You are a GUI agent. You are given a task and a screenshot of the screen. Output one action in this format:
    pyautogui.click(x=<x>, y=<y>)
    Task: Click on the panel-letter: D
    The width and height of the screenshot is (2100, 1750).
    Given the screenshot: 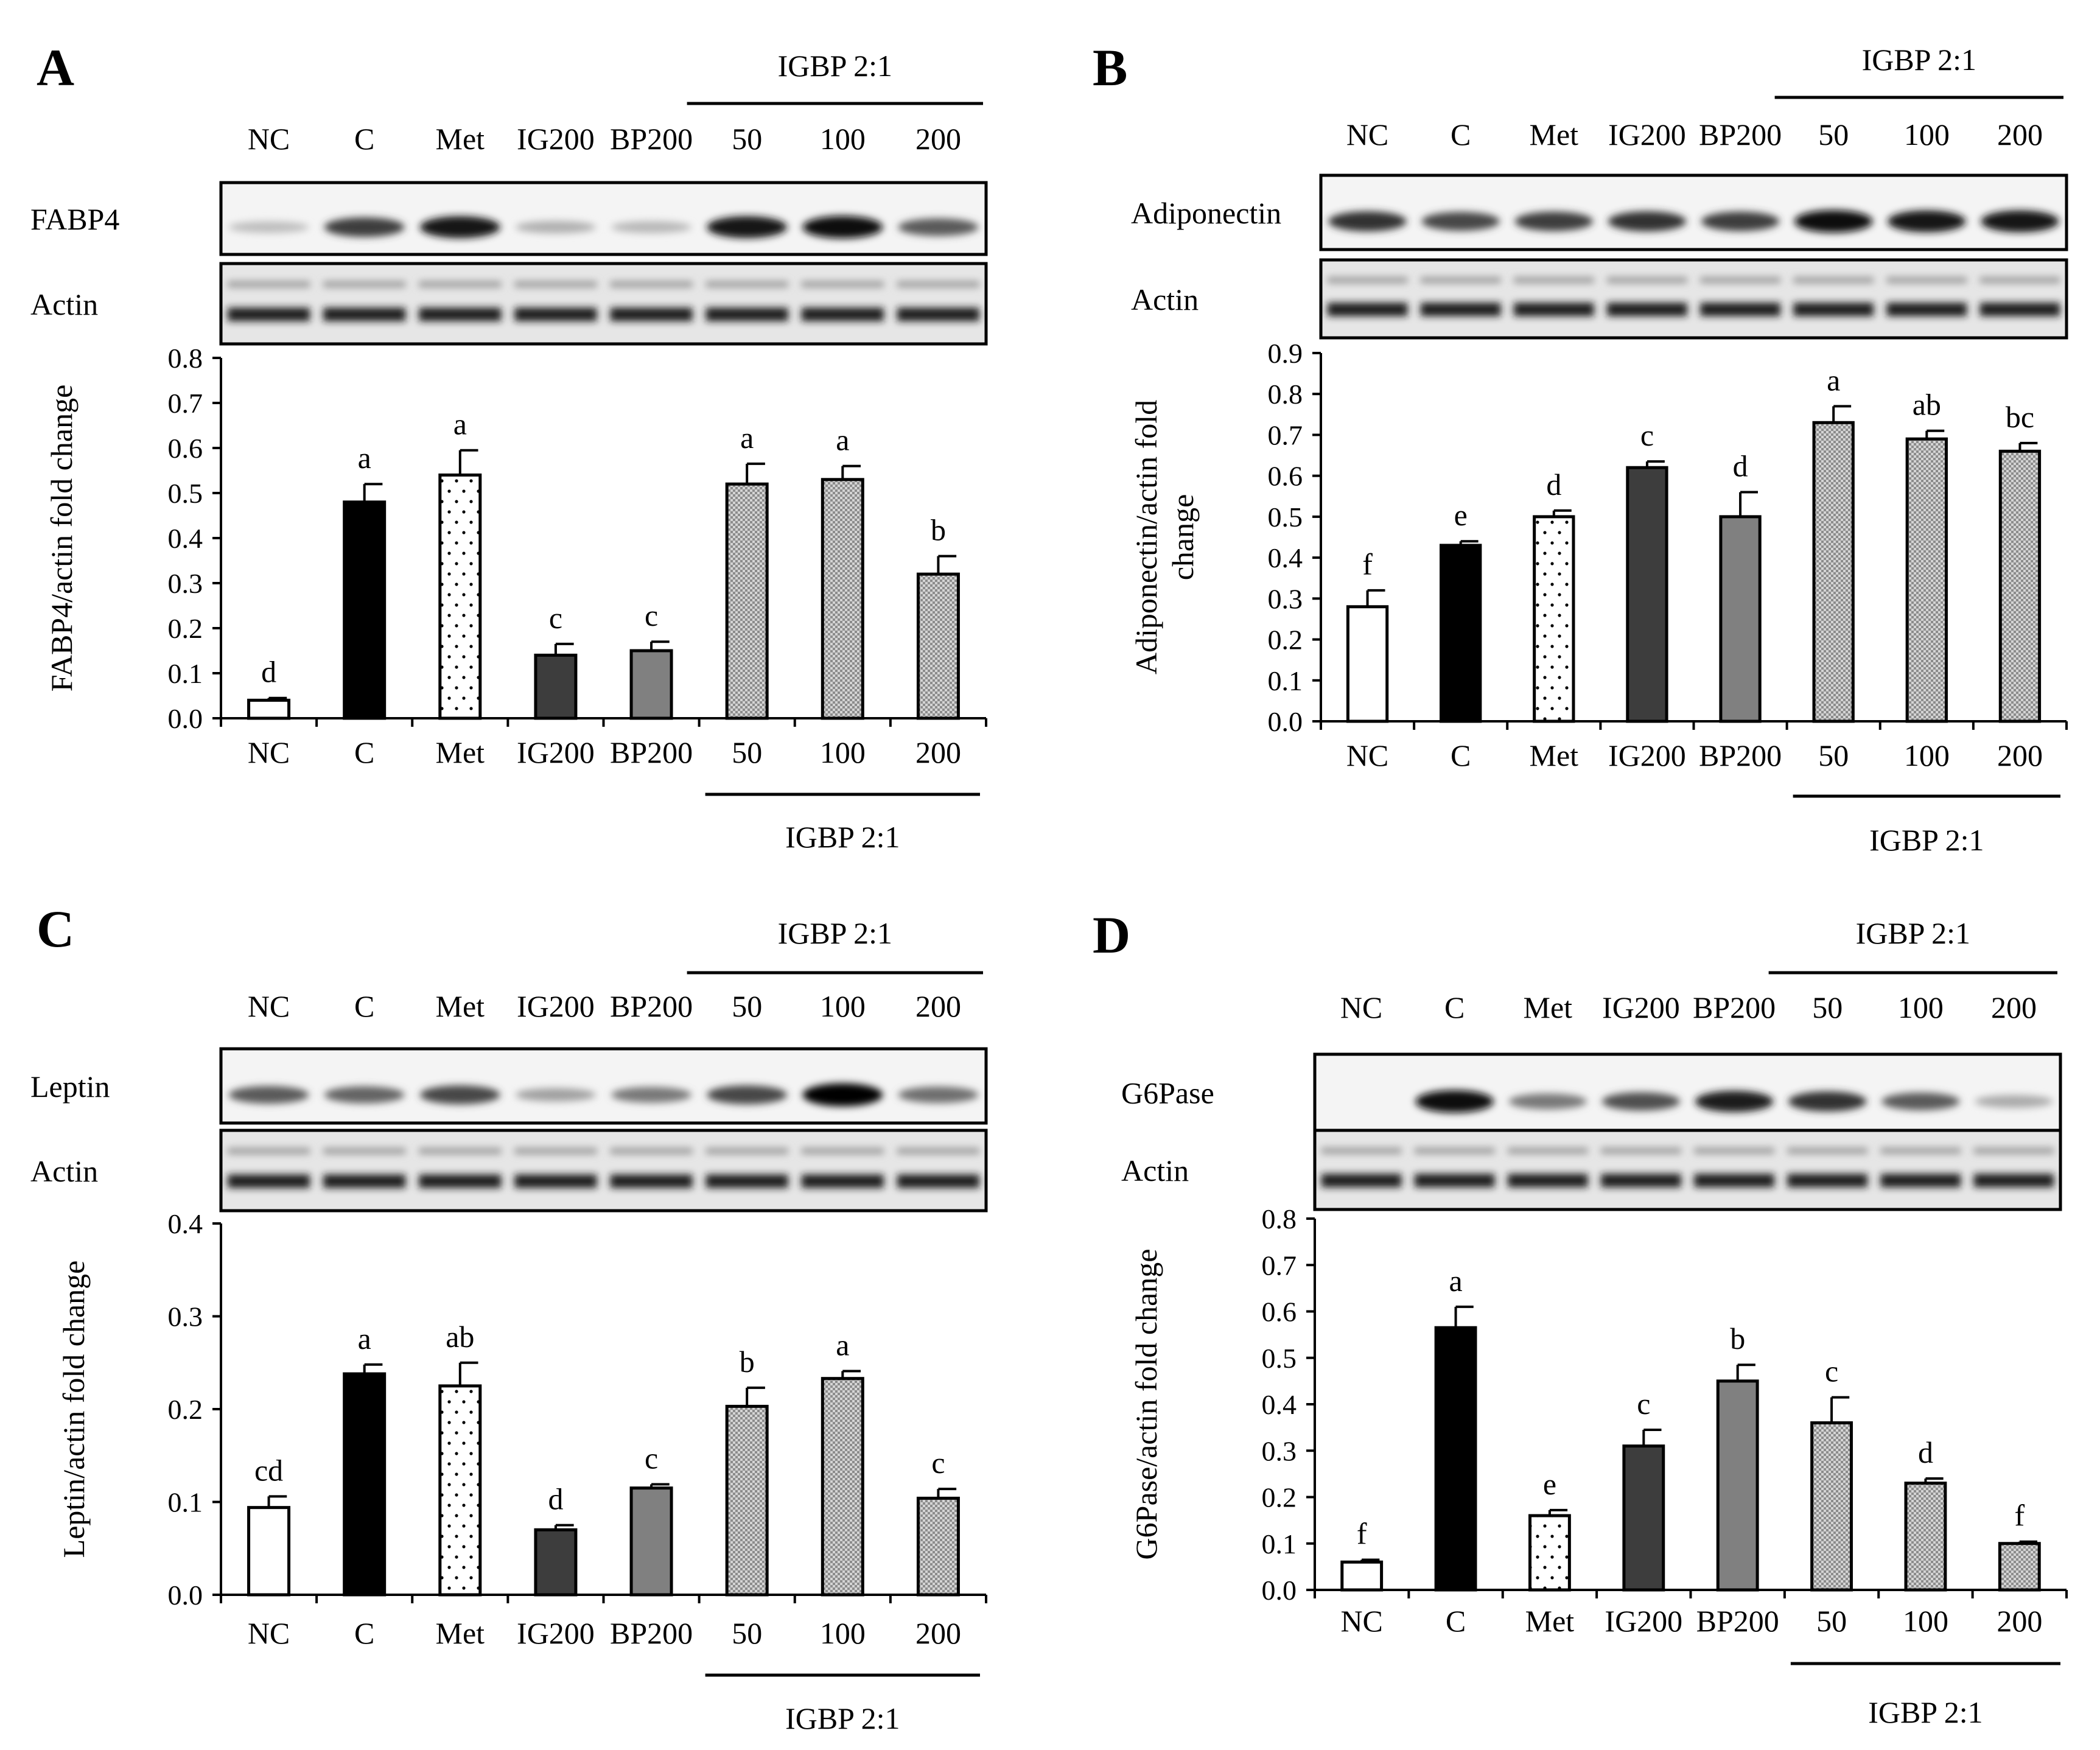 What is the action you would take?
    pyautogui.click(x=1111, y=935)
    